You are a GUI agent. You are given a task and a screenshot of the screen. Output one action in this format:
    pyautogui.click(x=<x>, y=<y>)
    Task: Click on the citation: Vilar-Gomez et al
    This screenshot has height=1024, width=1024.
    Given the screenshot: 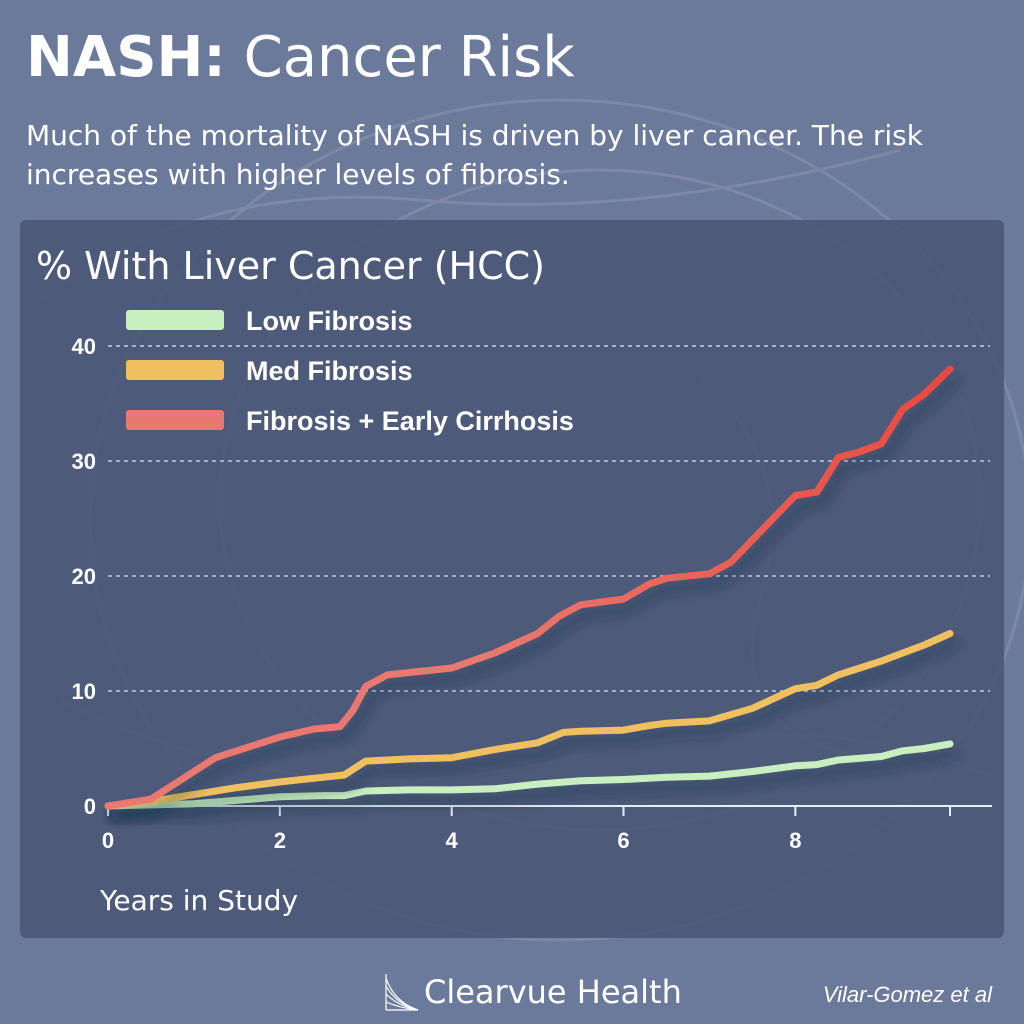 What is the action you would take?
    pyautogui.click(x=907, y=994)
    